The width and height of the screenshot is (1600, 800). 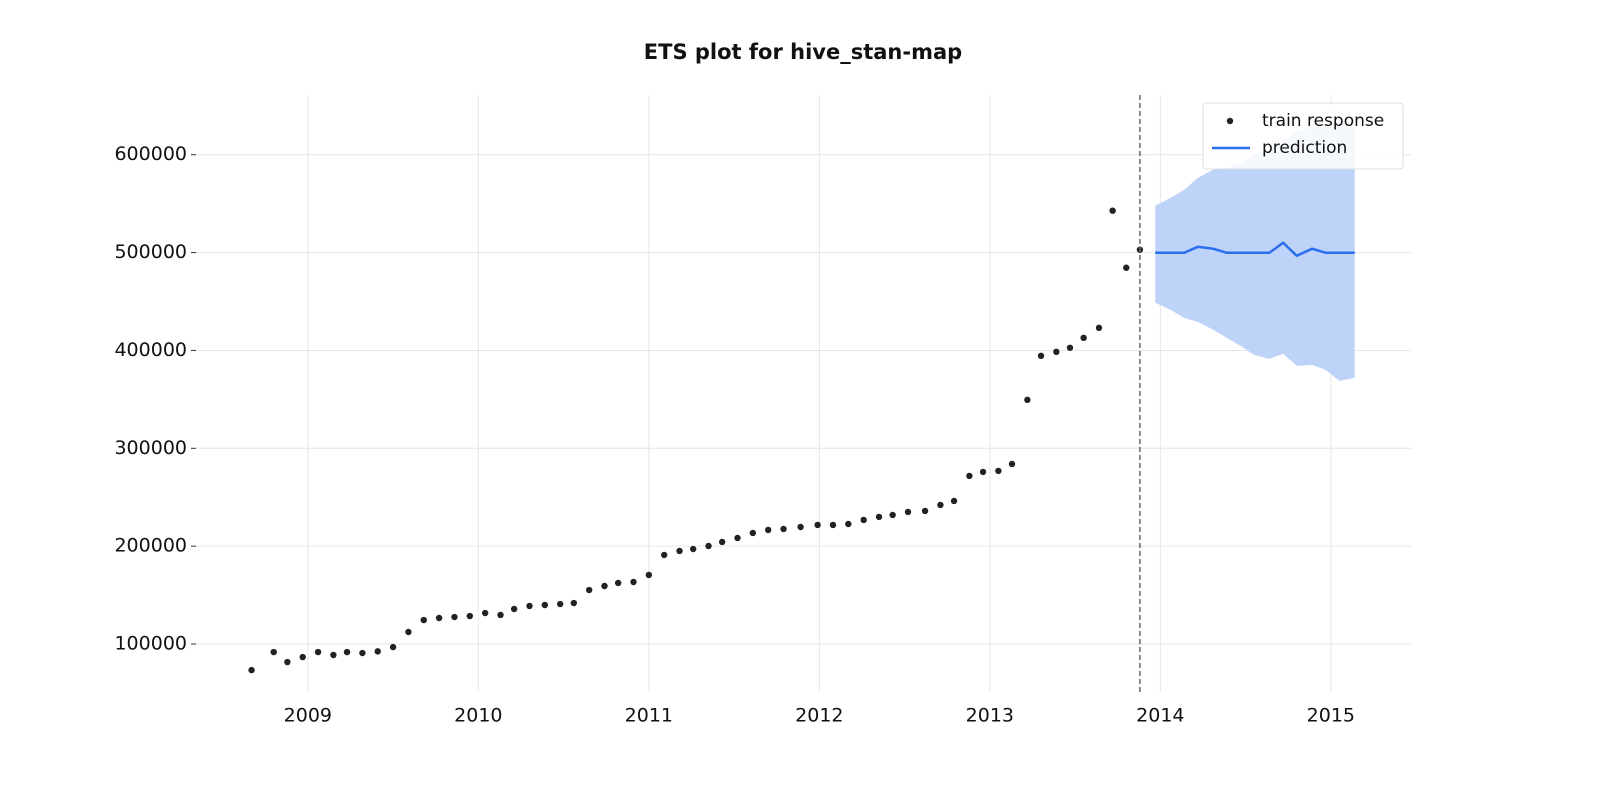 I want to click on legend-label: train response, so click(x=1323, y=121).